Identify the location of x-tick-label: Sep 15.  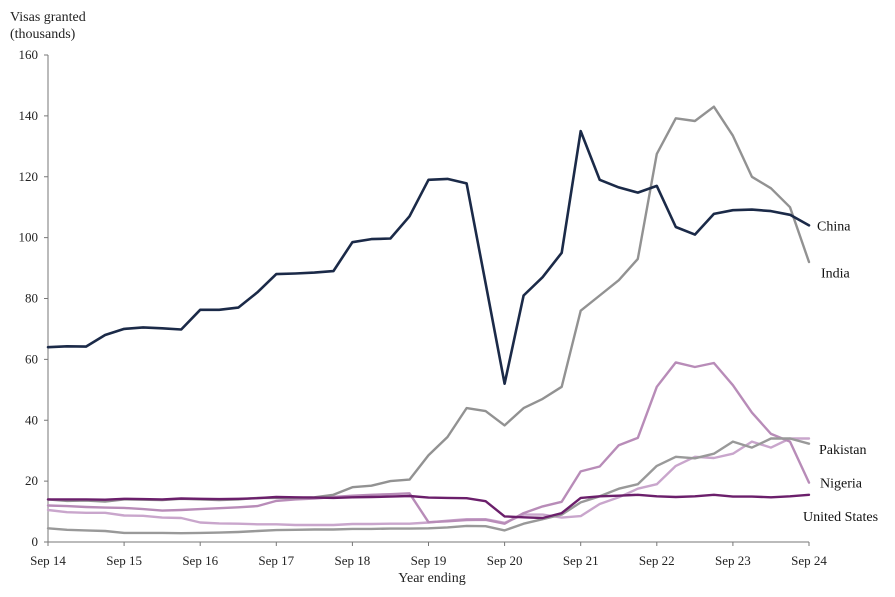
(124, 560).